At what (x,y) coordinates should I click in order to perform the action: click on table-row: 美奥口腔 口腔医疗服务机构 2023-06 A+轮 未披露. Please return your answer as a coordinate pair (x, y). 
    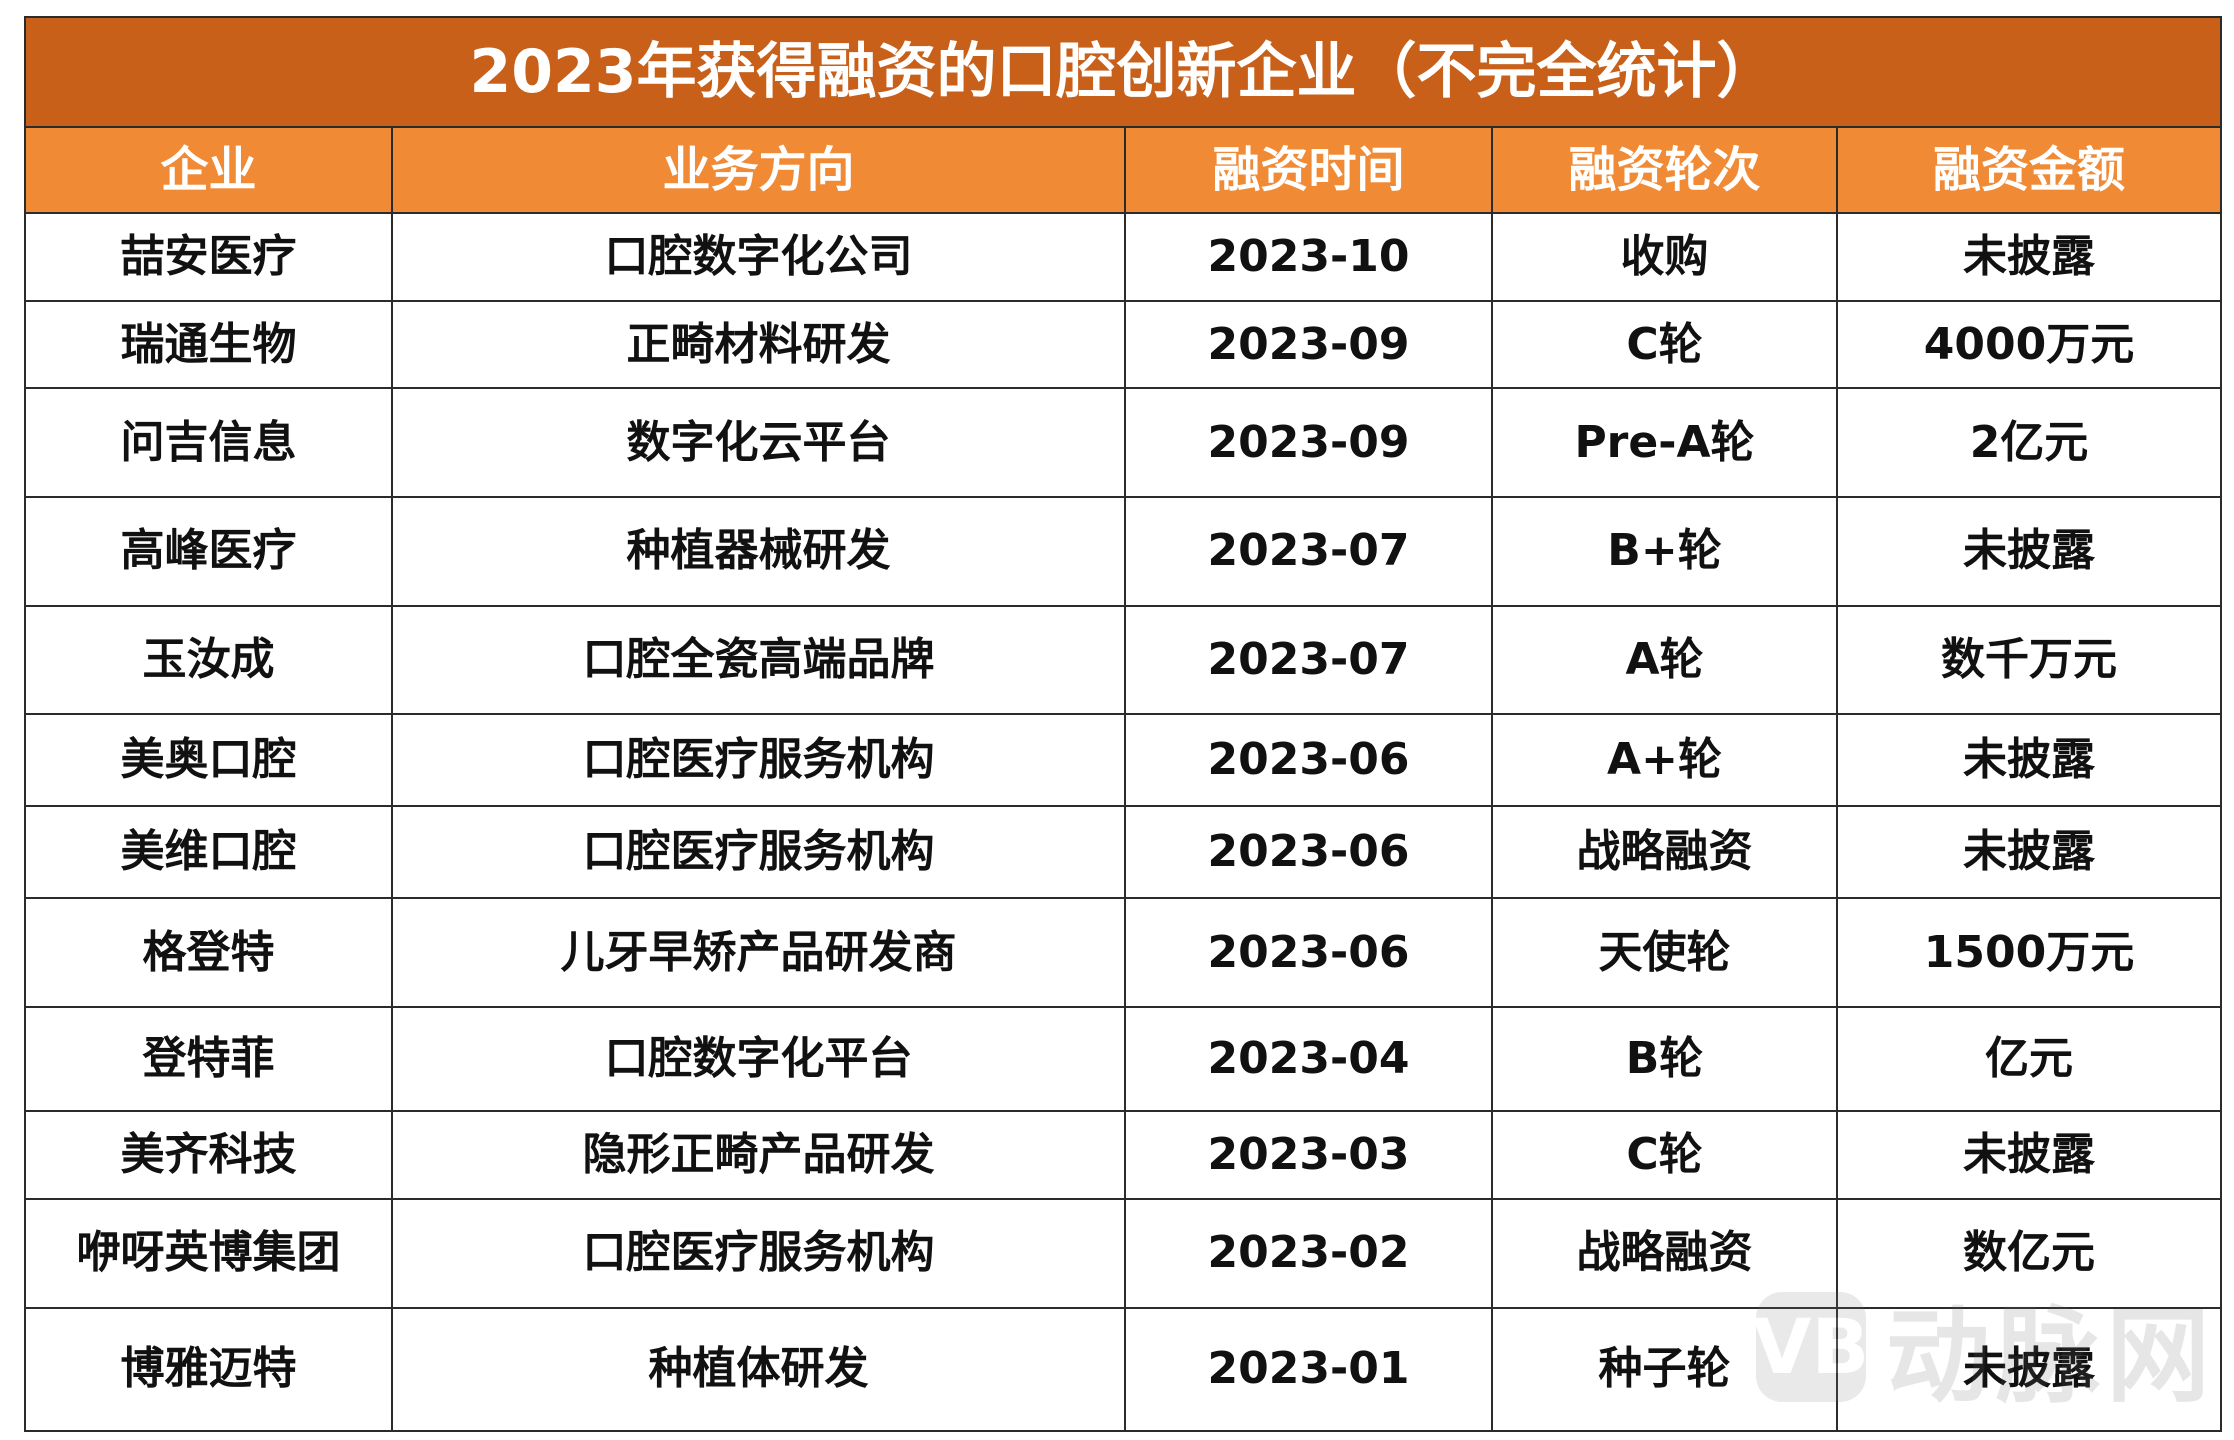
    Looking at the image, I should click on (1123, 760).